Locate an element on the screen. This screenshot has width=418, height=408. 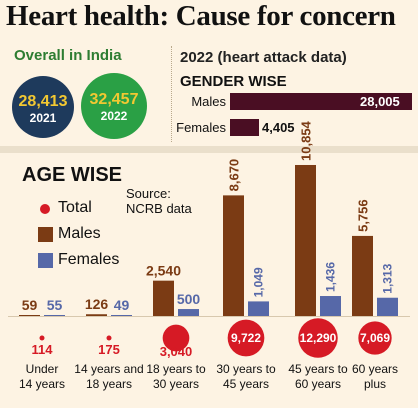
category-label: 60 years plus is located at coordinates (375, 377).